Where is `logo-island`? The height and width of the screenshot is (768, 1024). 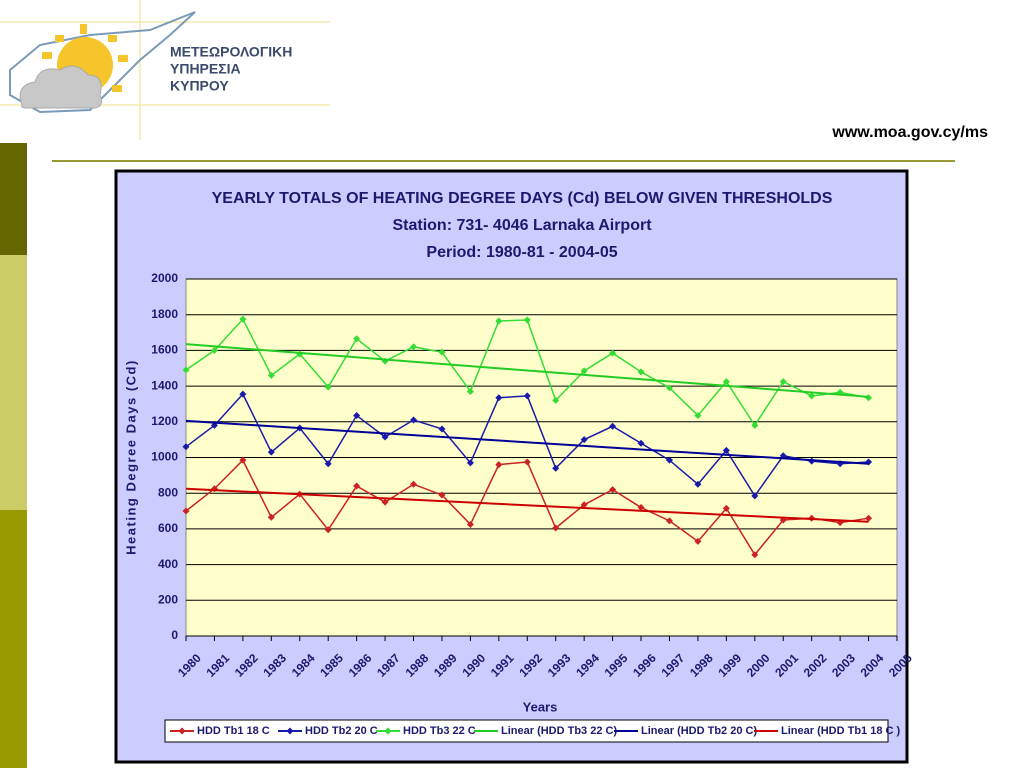 logo-island is located at coordinates (102, 62).